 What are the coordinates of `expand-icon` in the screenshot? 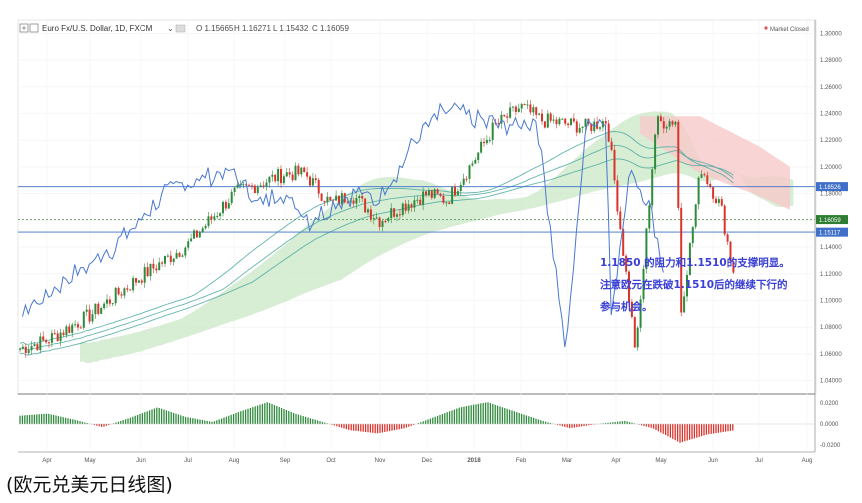 It's located at (24, 28).